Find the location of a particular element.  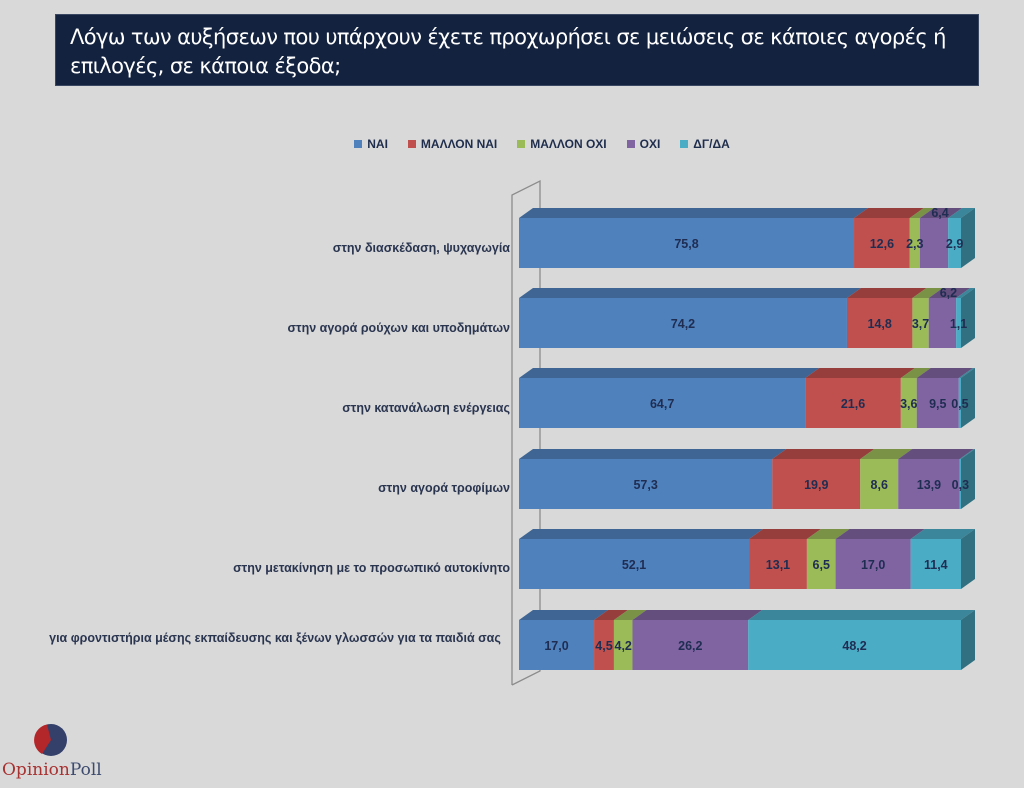

legend-item-mallon-oxi: ΜΑΛΛΟΝ ΟΧΙ is located at coordinates (562, 144).